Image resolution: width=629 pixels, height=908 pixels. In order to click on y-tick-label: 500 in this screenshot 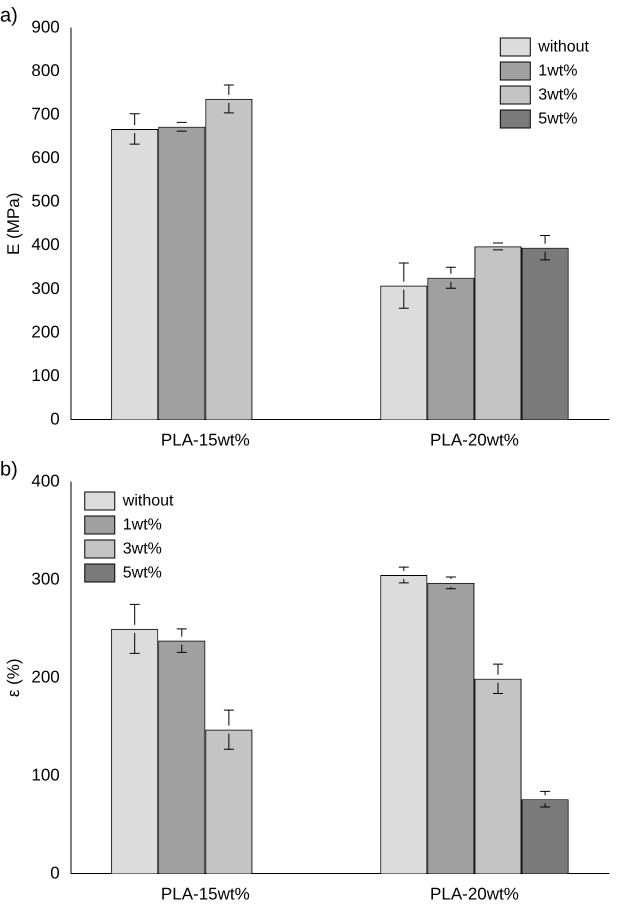, I will do `click(45, 201)`.